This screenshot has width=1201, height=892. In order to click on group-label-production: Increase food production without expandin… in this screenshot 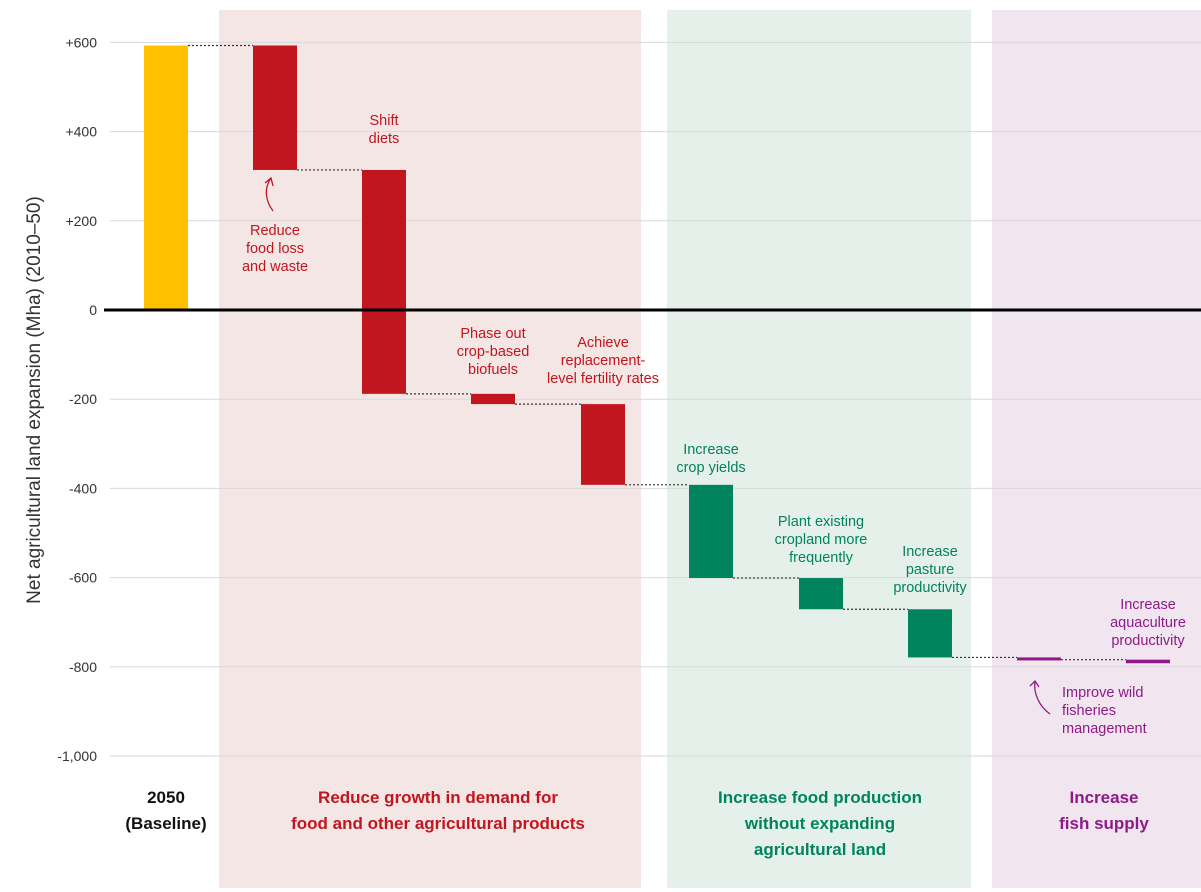, I will do `click(820, 823)`.